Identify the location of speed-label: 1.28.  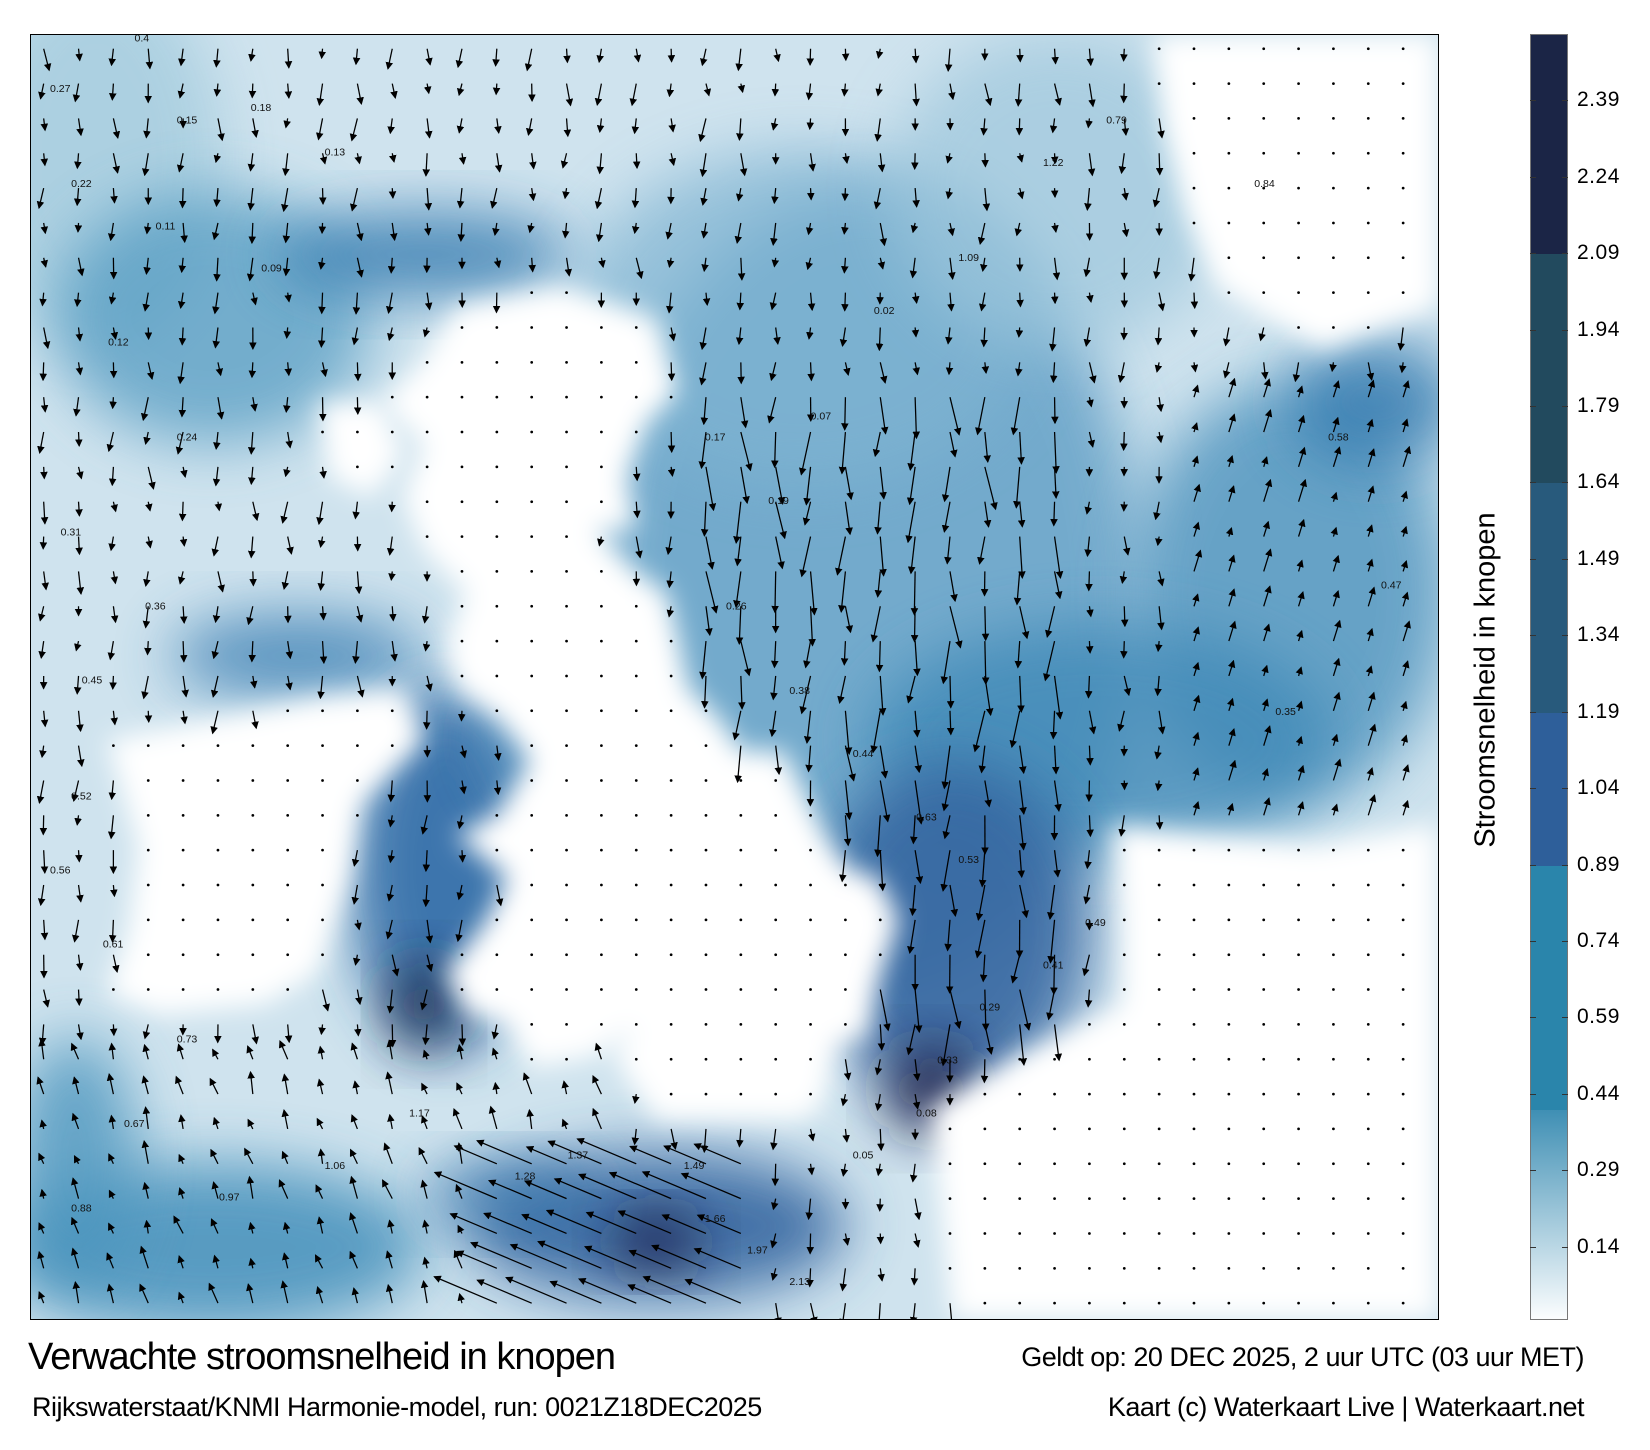
(525, 1177).